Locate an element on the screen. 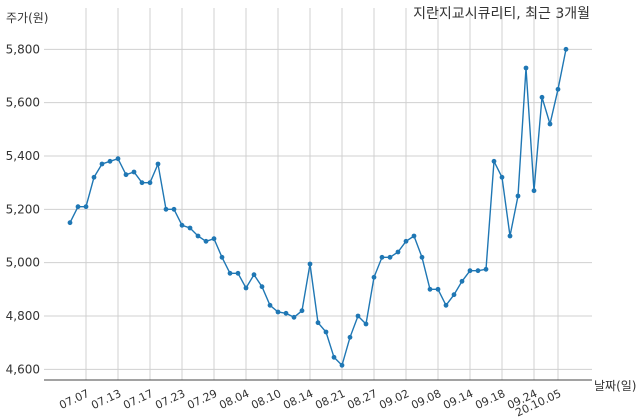  y-tick-label: 5,400 is located at coordinates (23, 156).